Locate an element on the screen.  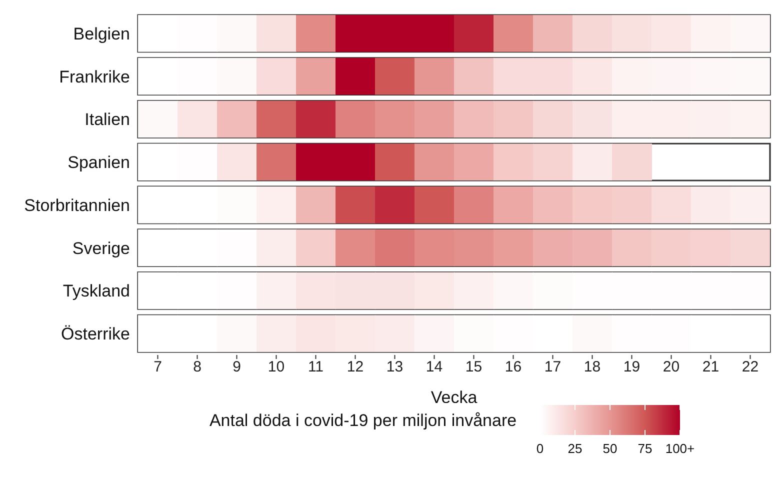
colorbar: 0 25 50 75 100+ is located at coordinates (609, 432).